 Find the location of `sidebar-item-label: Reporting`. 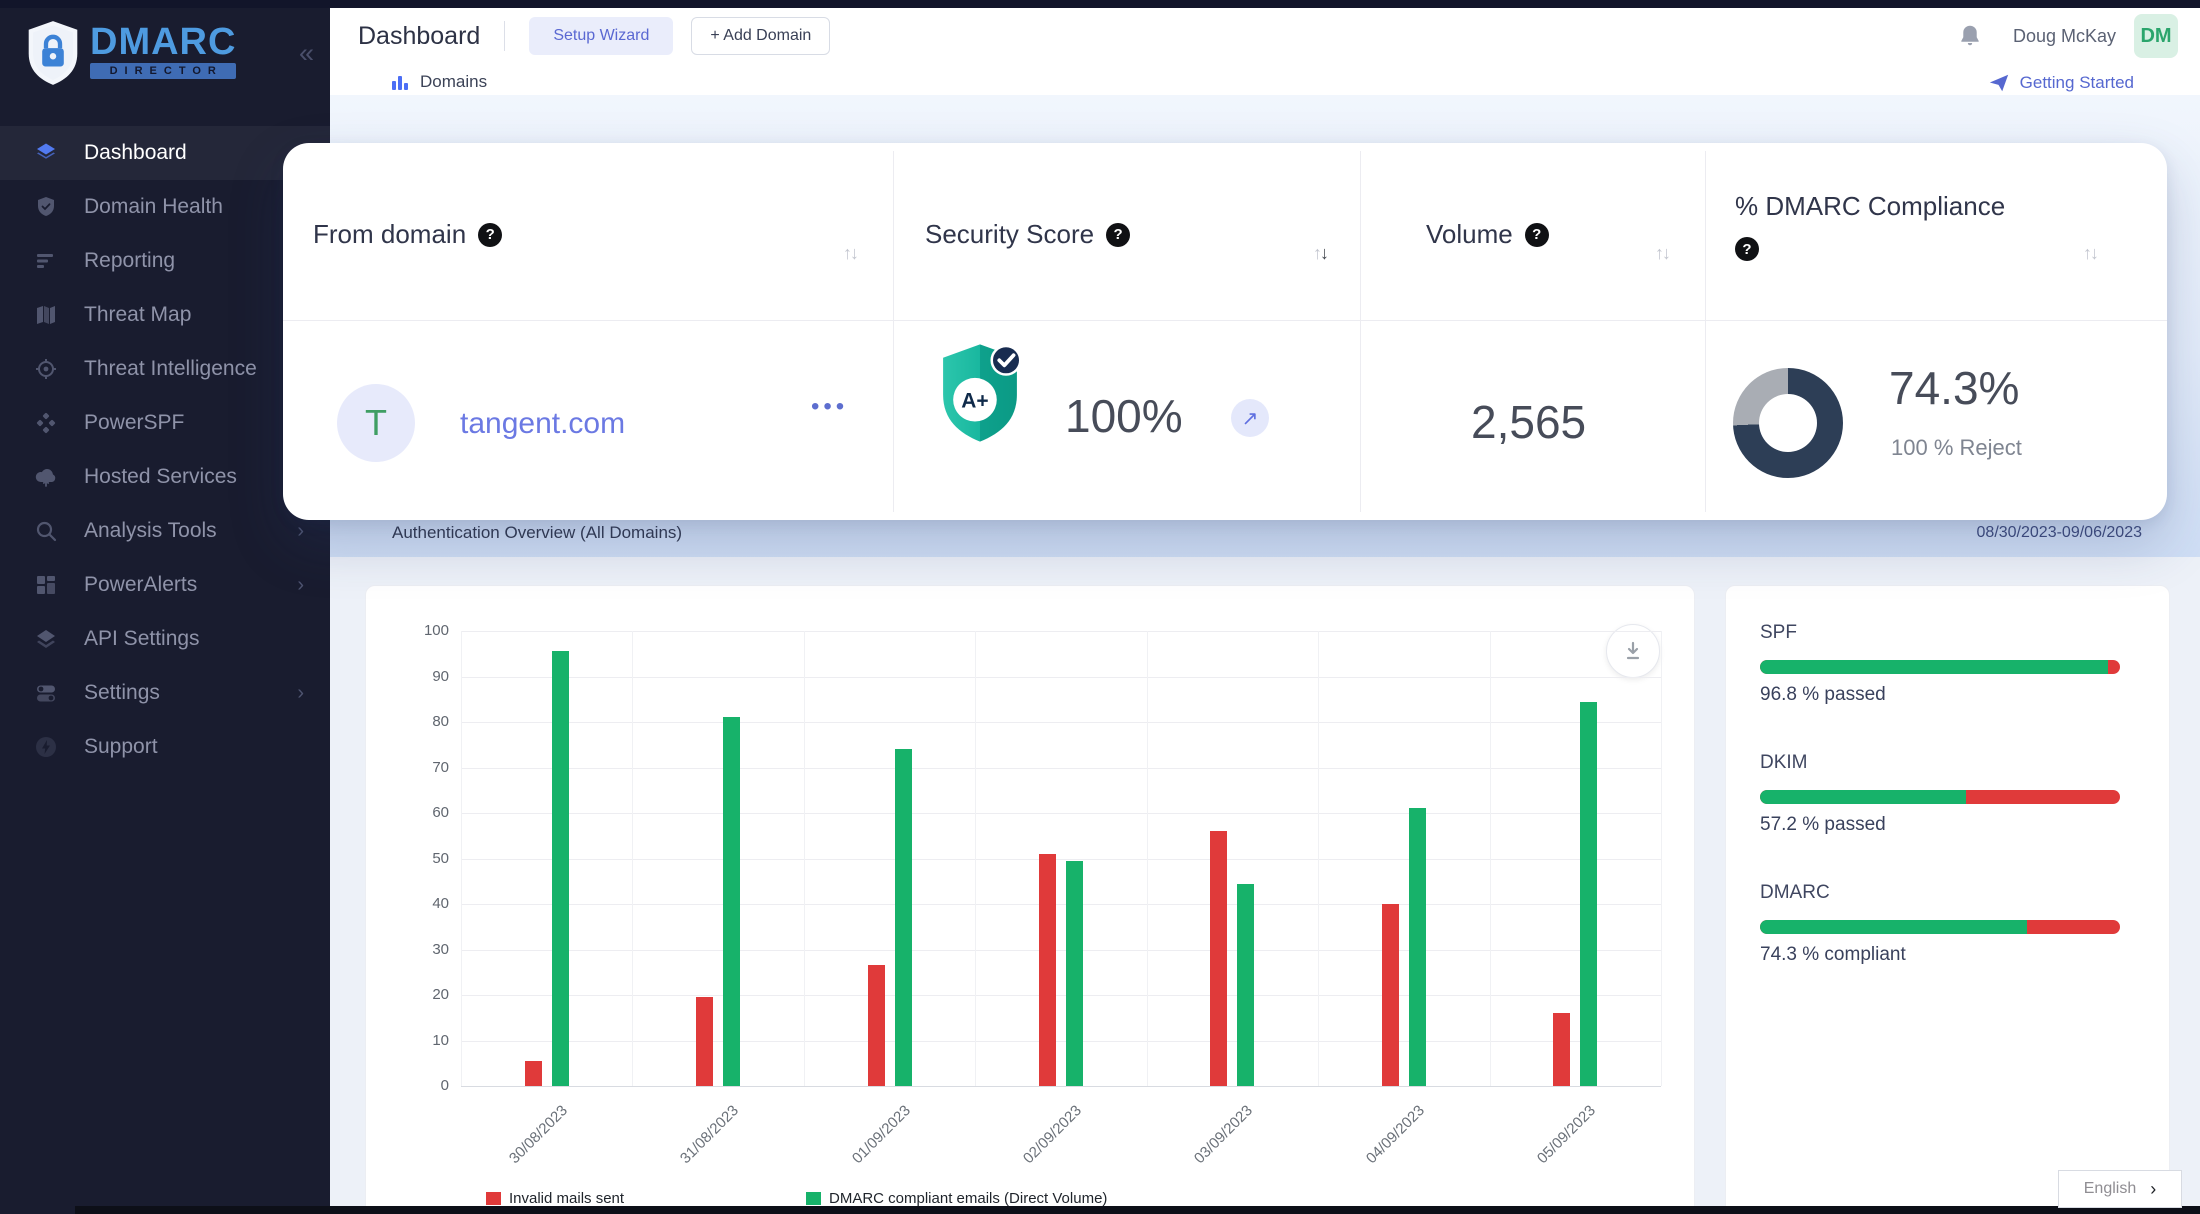

sidebar-item-label: Reporting is located at coordinates (130, 260).